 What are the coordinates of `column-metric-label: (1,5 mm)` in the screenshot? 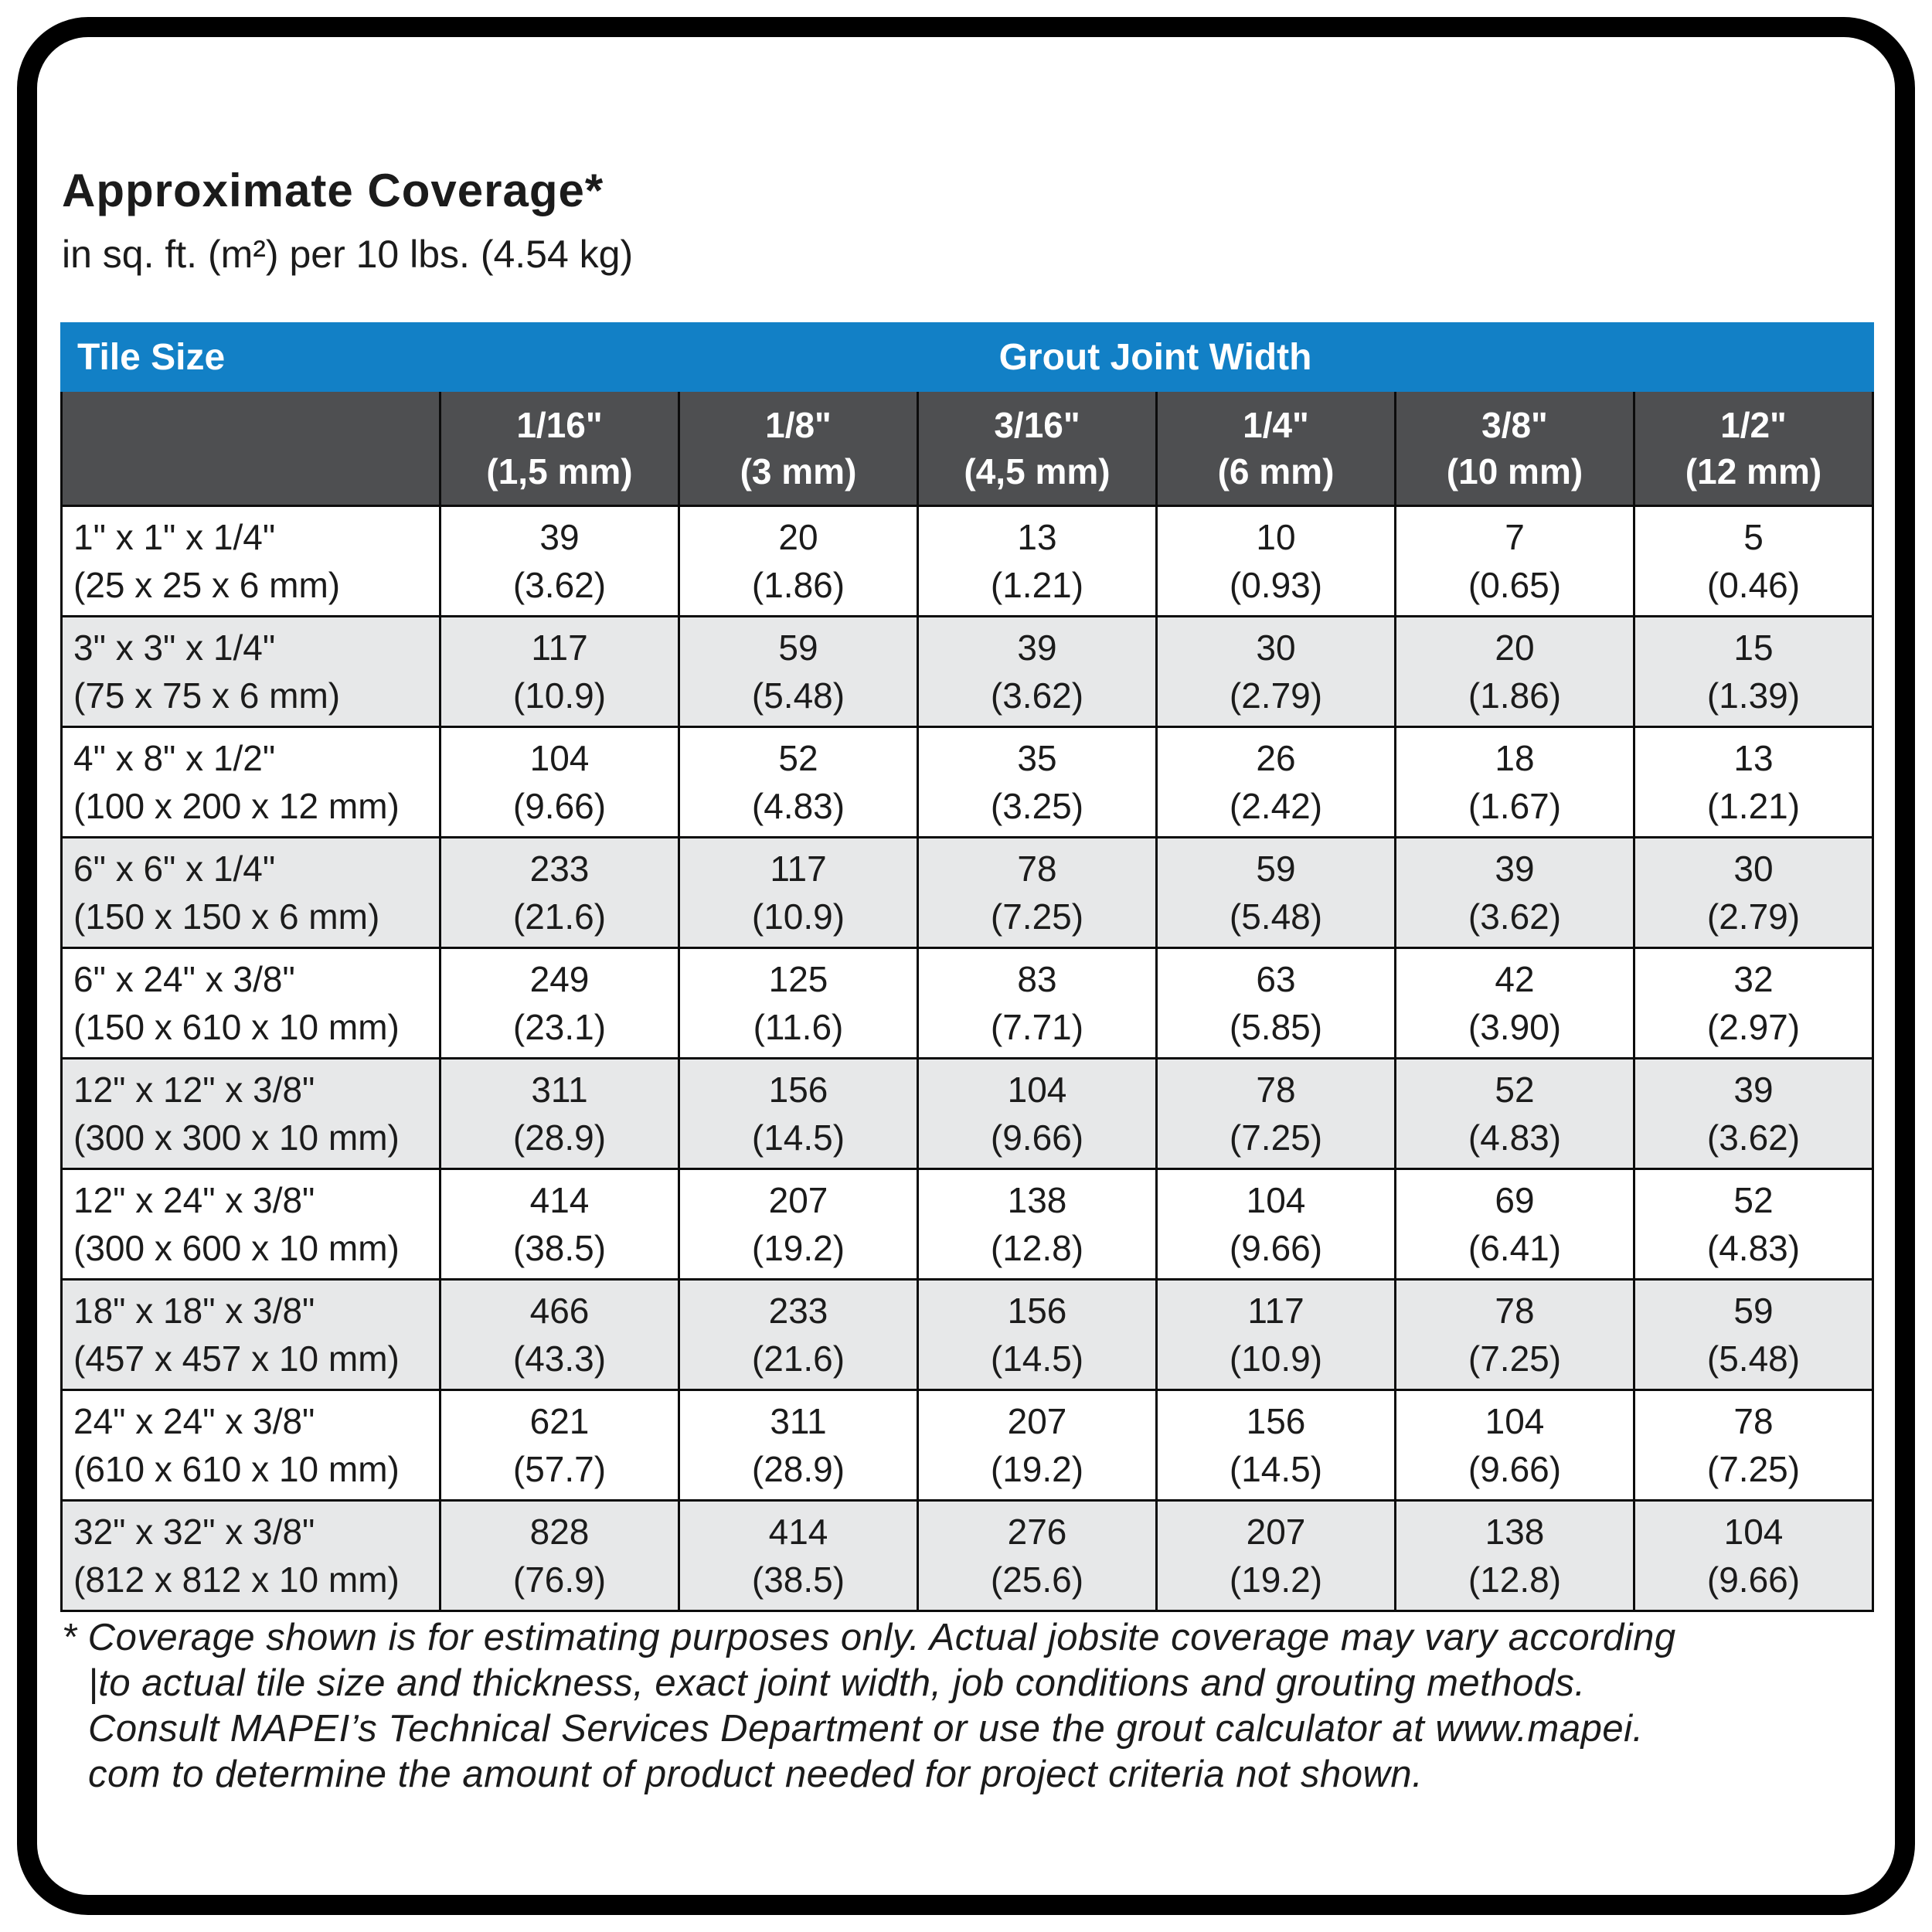 It's located at (560, 471).